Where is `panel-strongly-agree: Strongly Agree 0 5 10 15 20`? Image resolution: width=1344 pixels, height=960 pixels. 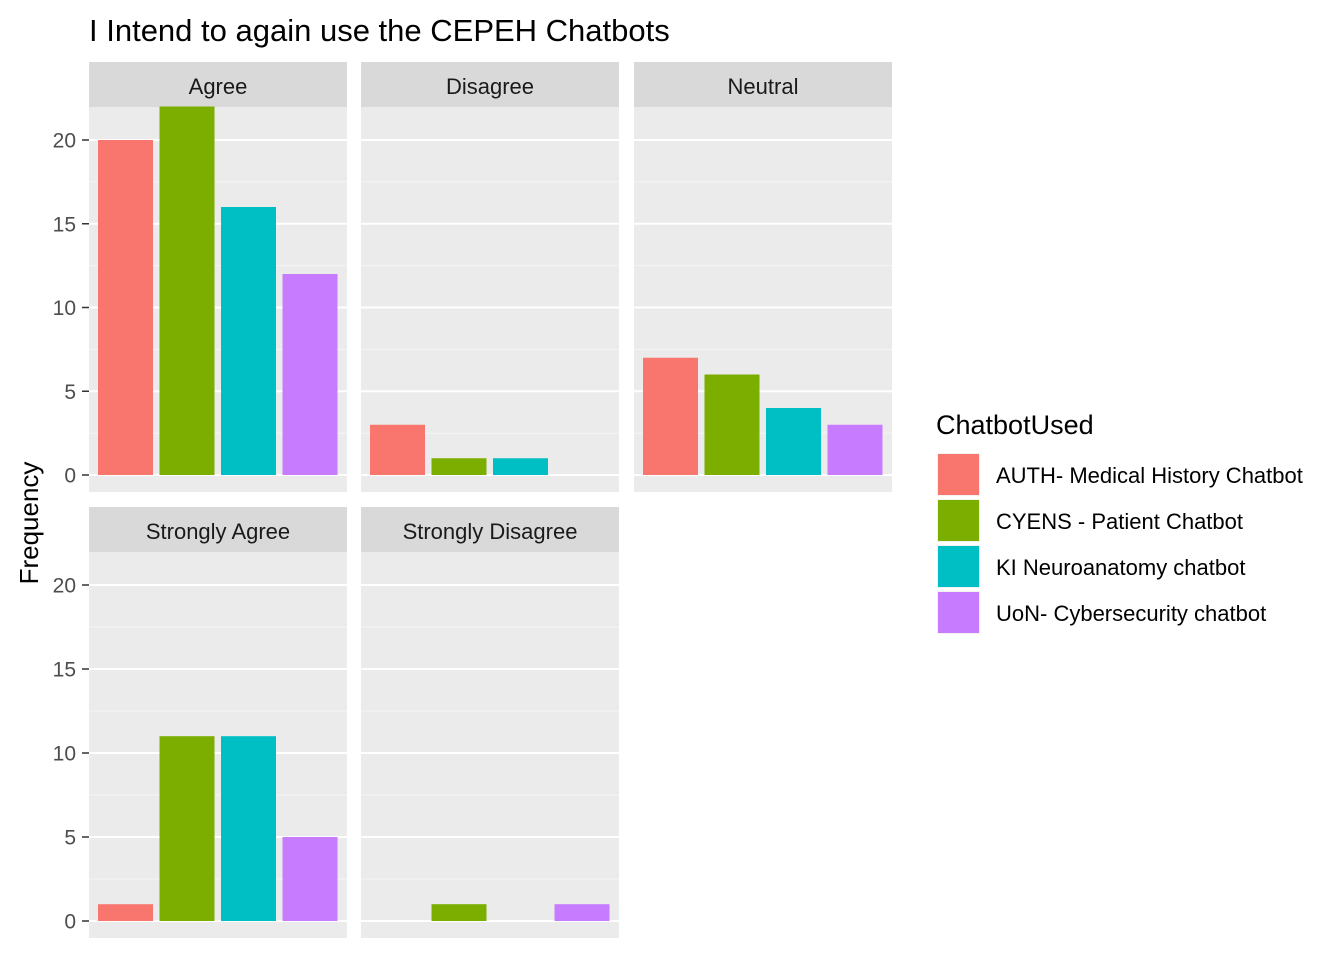 panel-strongly-agree: Strongly Agree 0 5 10 15 20 is located at coordinates (200, 722).